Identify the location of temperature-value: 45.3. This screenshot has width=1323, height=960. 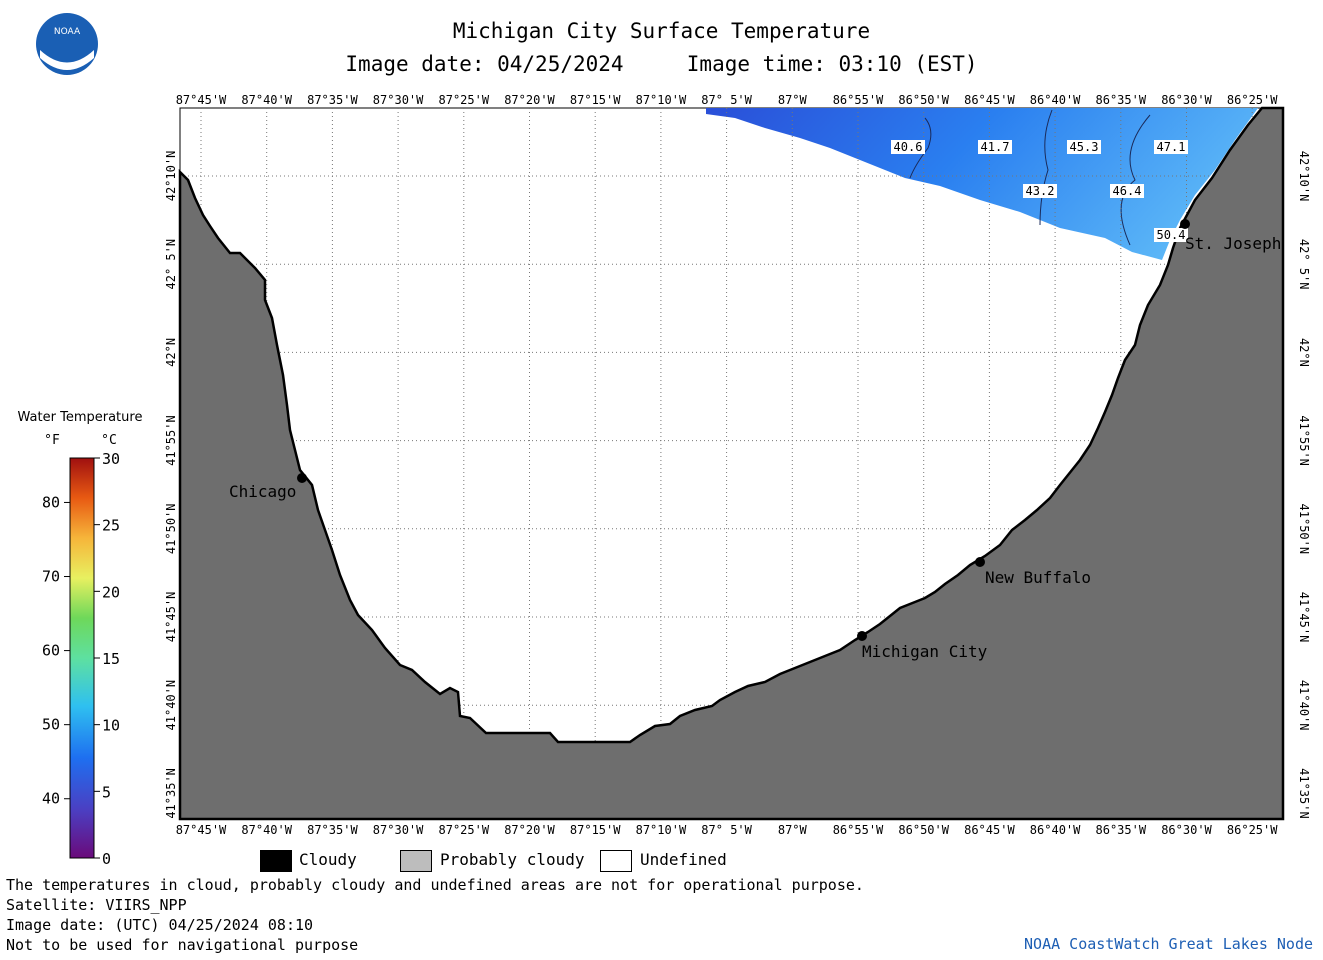
(1084, 147).